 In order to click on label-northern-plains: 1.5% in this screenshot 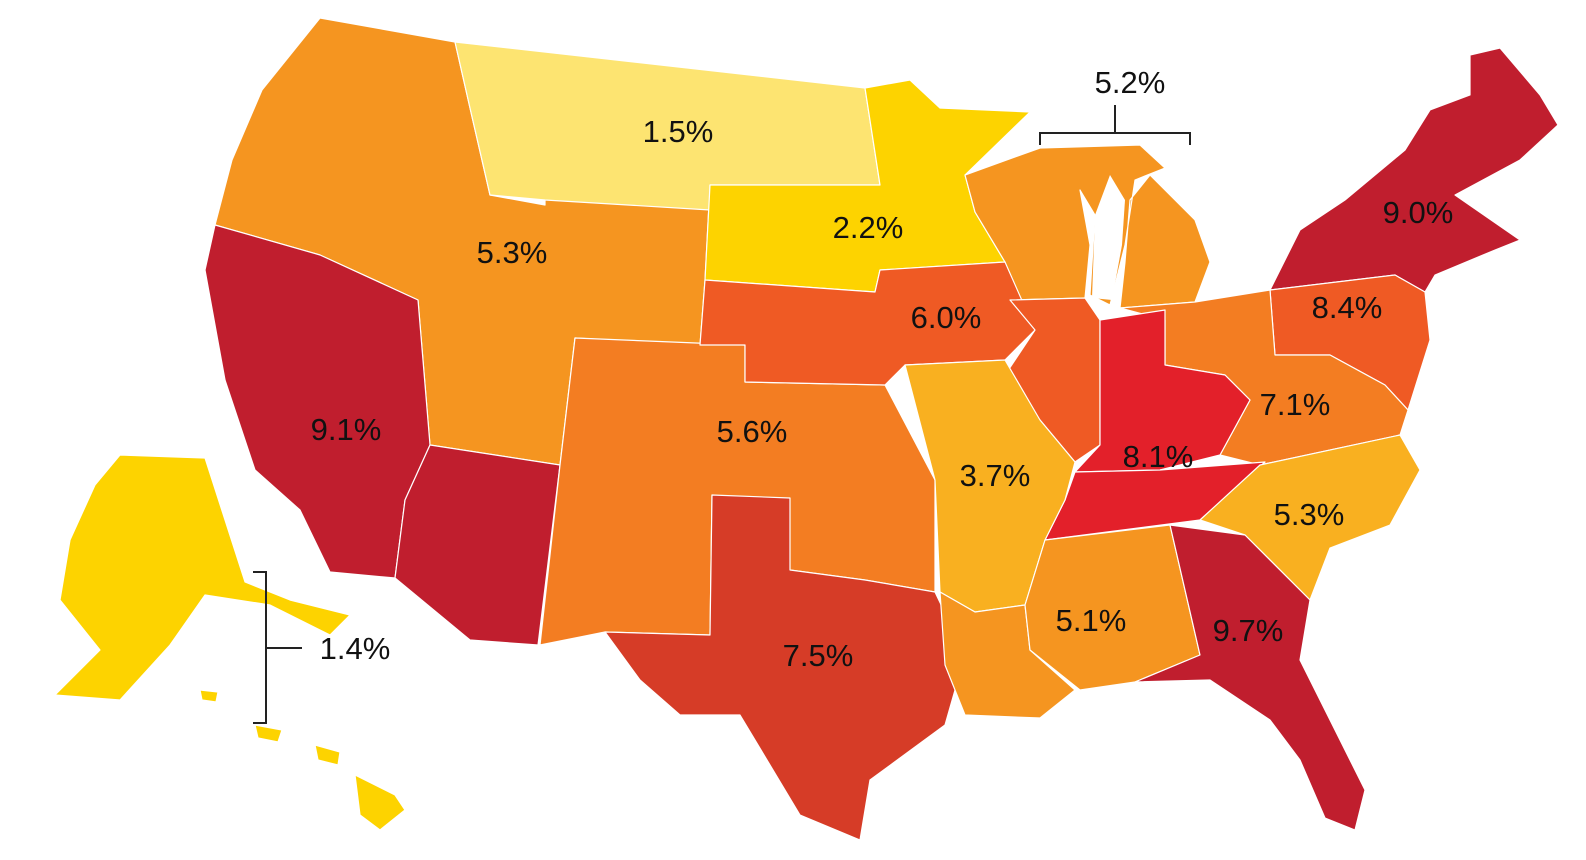, I will do `click(678, 131)`.